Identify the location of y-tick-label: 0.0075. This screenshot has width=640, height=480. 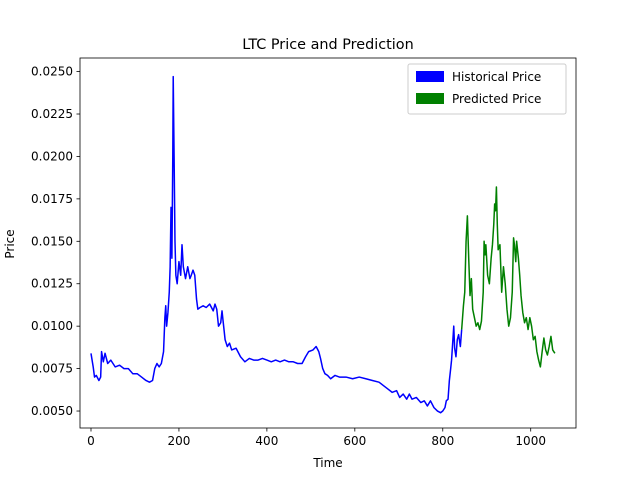
(52, 369).